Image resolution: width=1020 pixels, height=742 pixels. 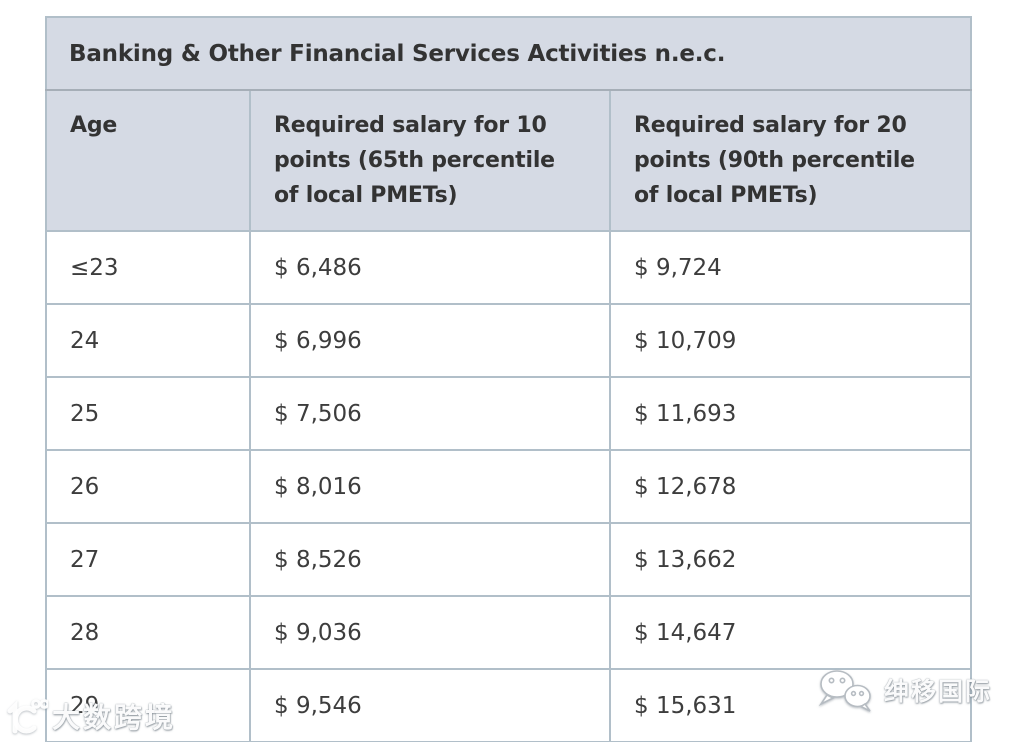 I want to click on salary-10pts-cell: $ 8,526, so click(x=430, y=559).